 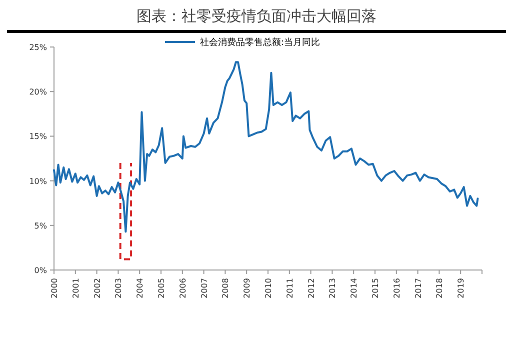 What do you see at coordinates (41, 225) in the screenshot?
I see `y-tick-label: 5%` at bounding box center [41, 225].